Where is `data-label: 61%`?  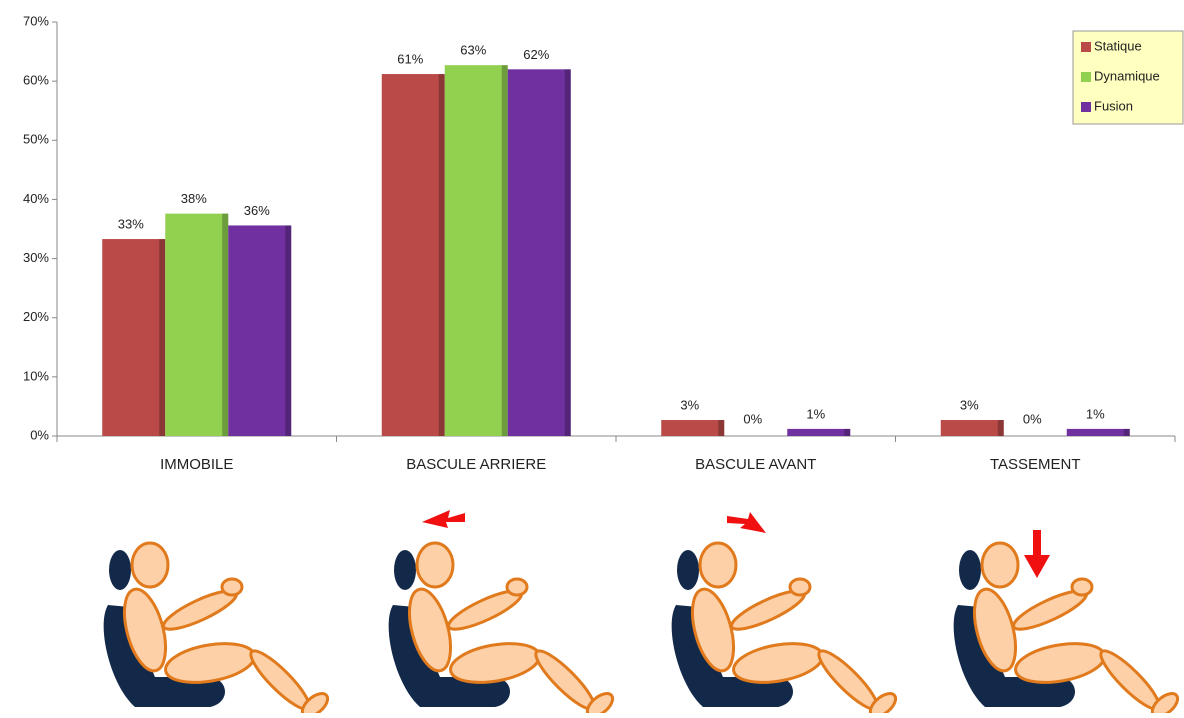 data-label: 61% is located at coordinates (410, 58).